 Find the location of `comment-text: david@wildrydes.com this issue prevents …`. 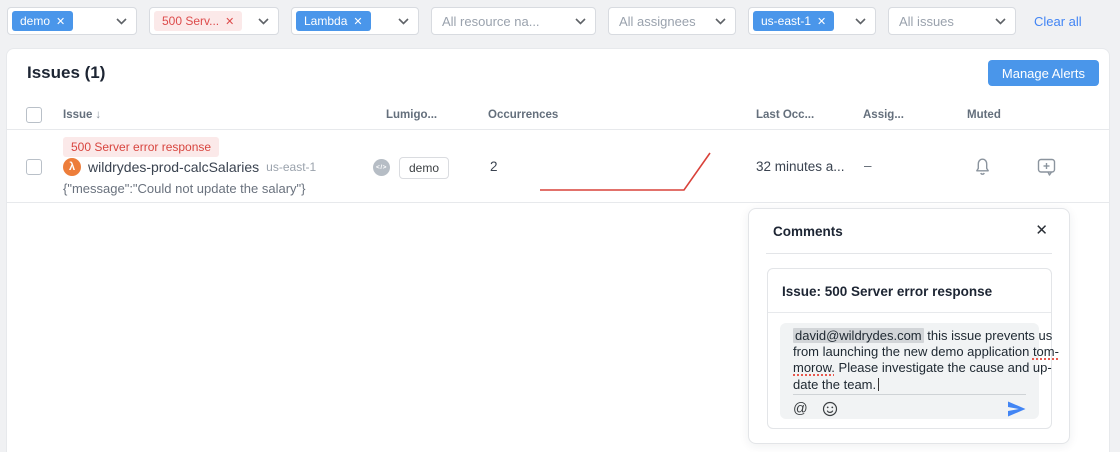

comment-text: david@wildrydes.com this issue prevents … is located at coordinates (926, 360).